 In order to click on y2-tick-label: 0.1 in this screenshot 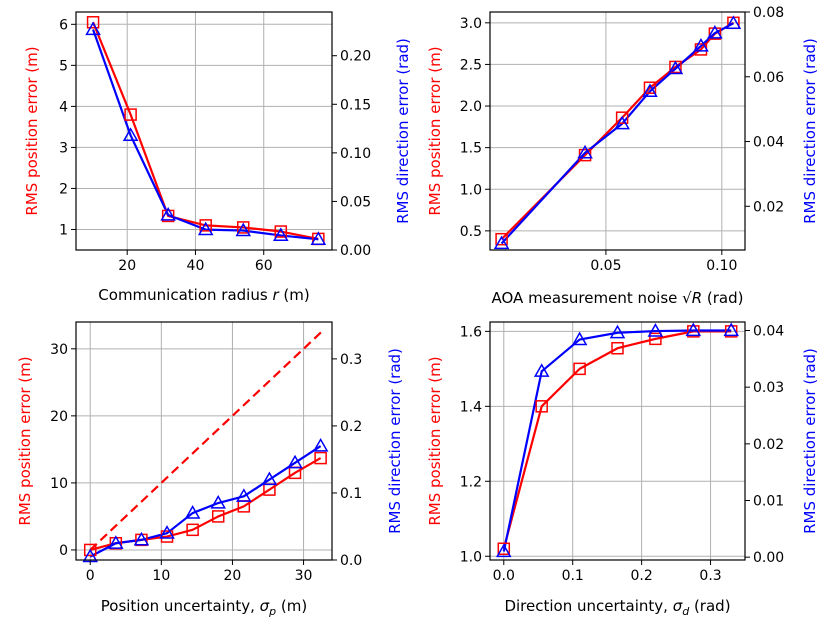, I will do `click(351, 494)`.